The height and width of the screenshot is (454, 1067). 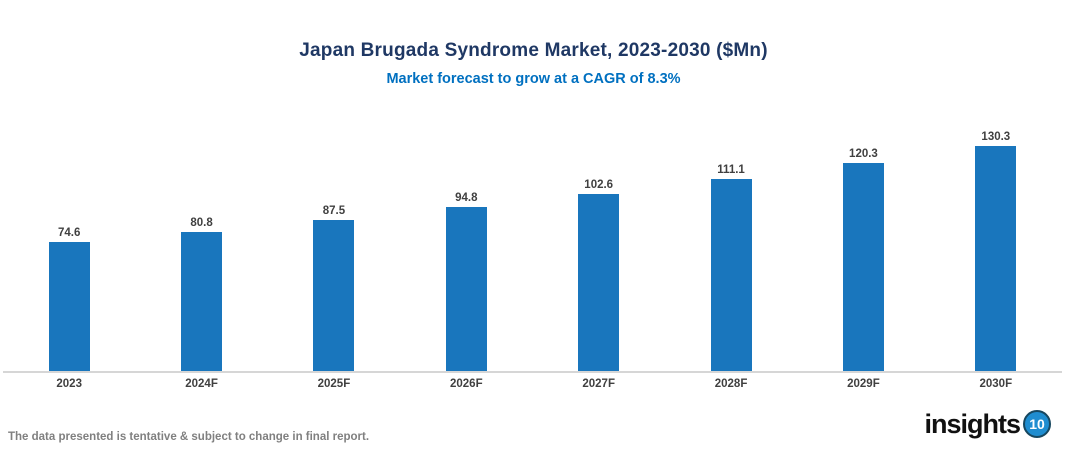 What do you see at coordinates (334, 210) in the screenshot?
I see `bar-value-label: 87.5` at bounding box center [334, 210].